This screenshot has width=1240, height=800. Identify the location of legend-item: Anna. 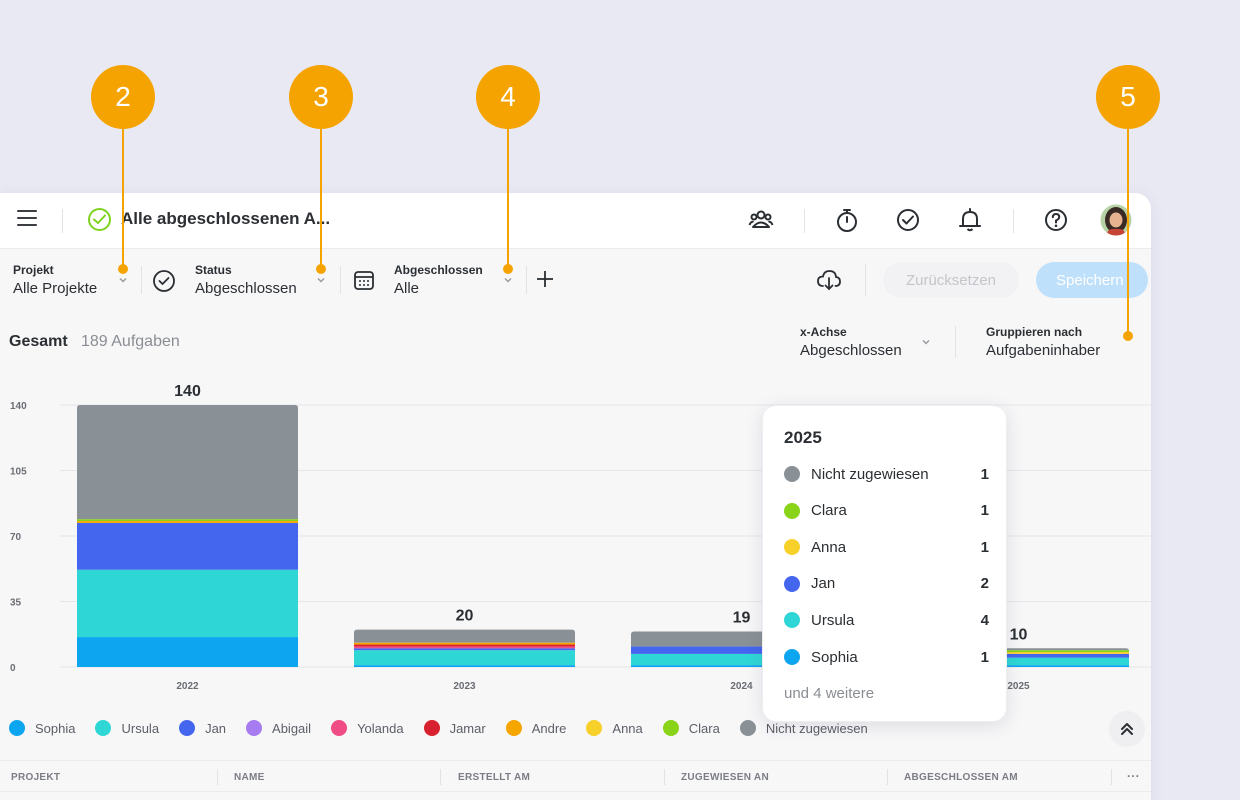
(614, 728).